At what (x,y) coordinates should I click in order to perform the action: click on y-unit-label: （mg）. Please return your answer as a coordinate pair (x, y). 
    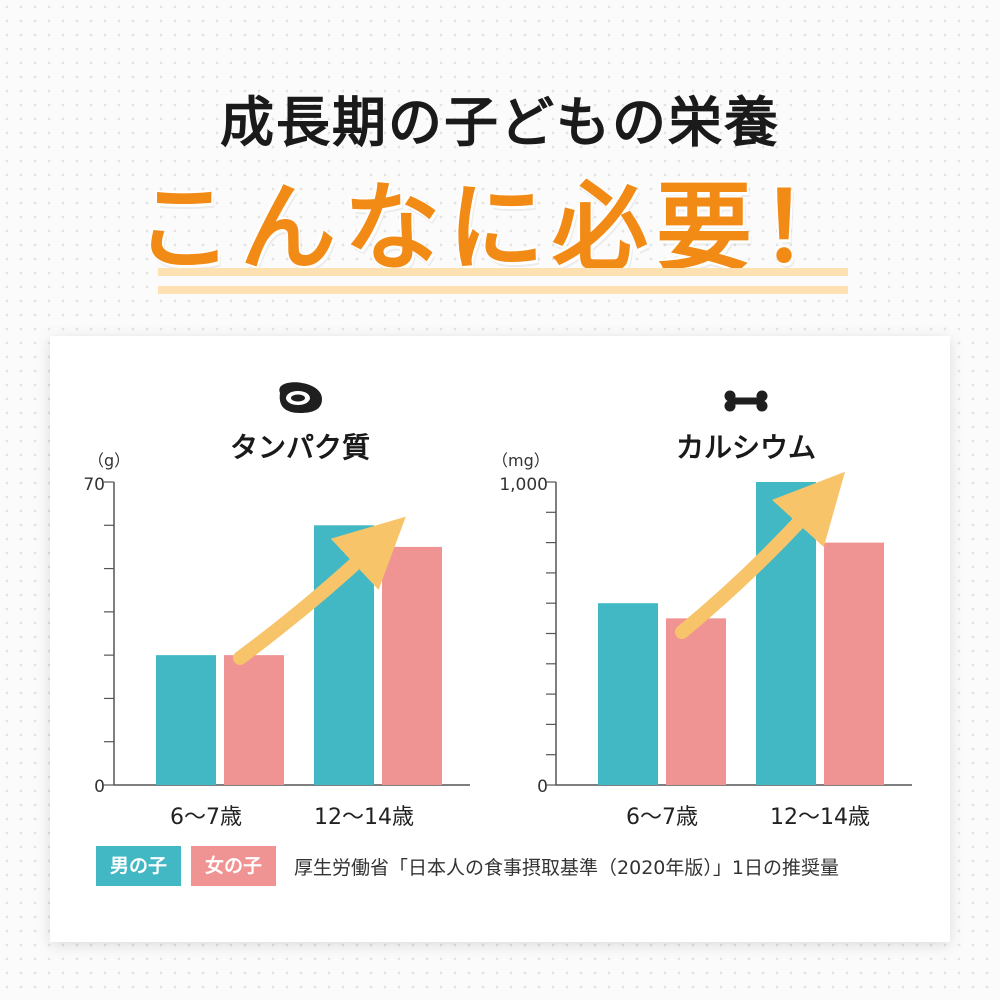
    Looking at the image, I should click on (521, 460).